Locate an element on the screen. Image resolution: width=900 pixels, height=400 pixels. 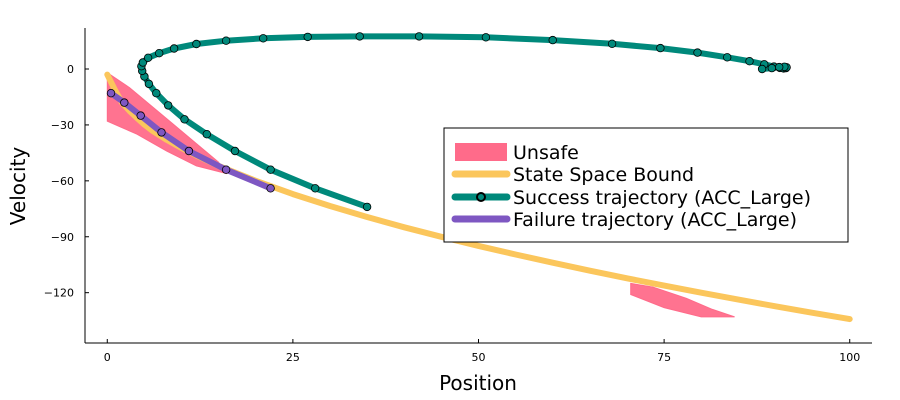
legend-label-unsafe: Unsafe is located at coordinates (546, 153).